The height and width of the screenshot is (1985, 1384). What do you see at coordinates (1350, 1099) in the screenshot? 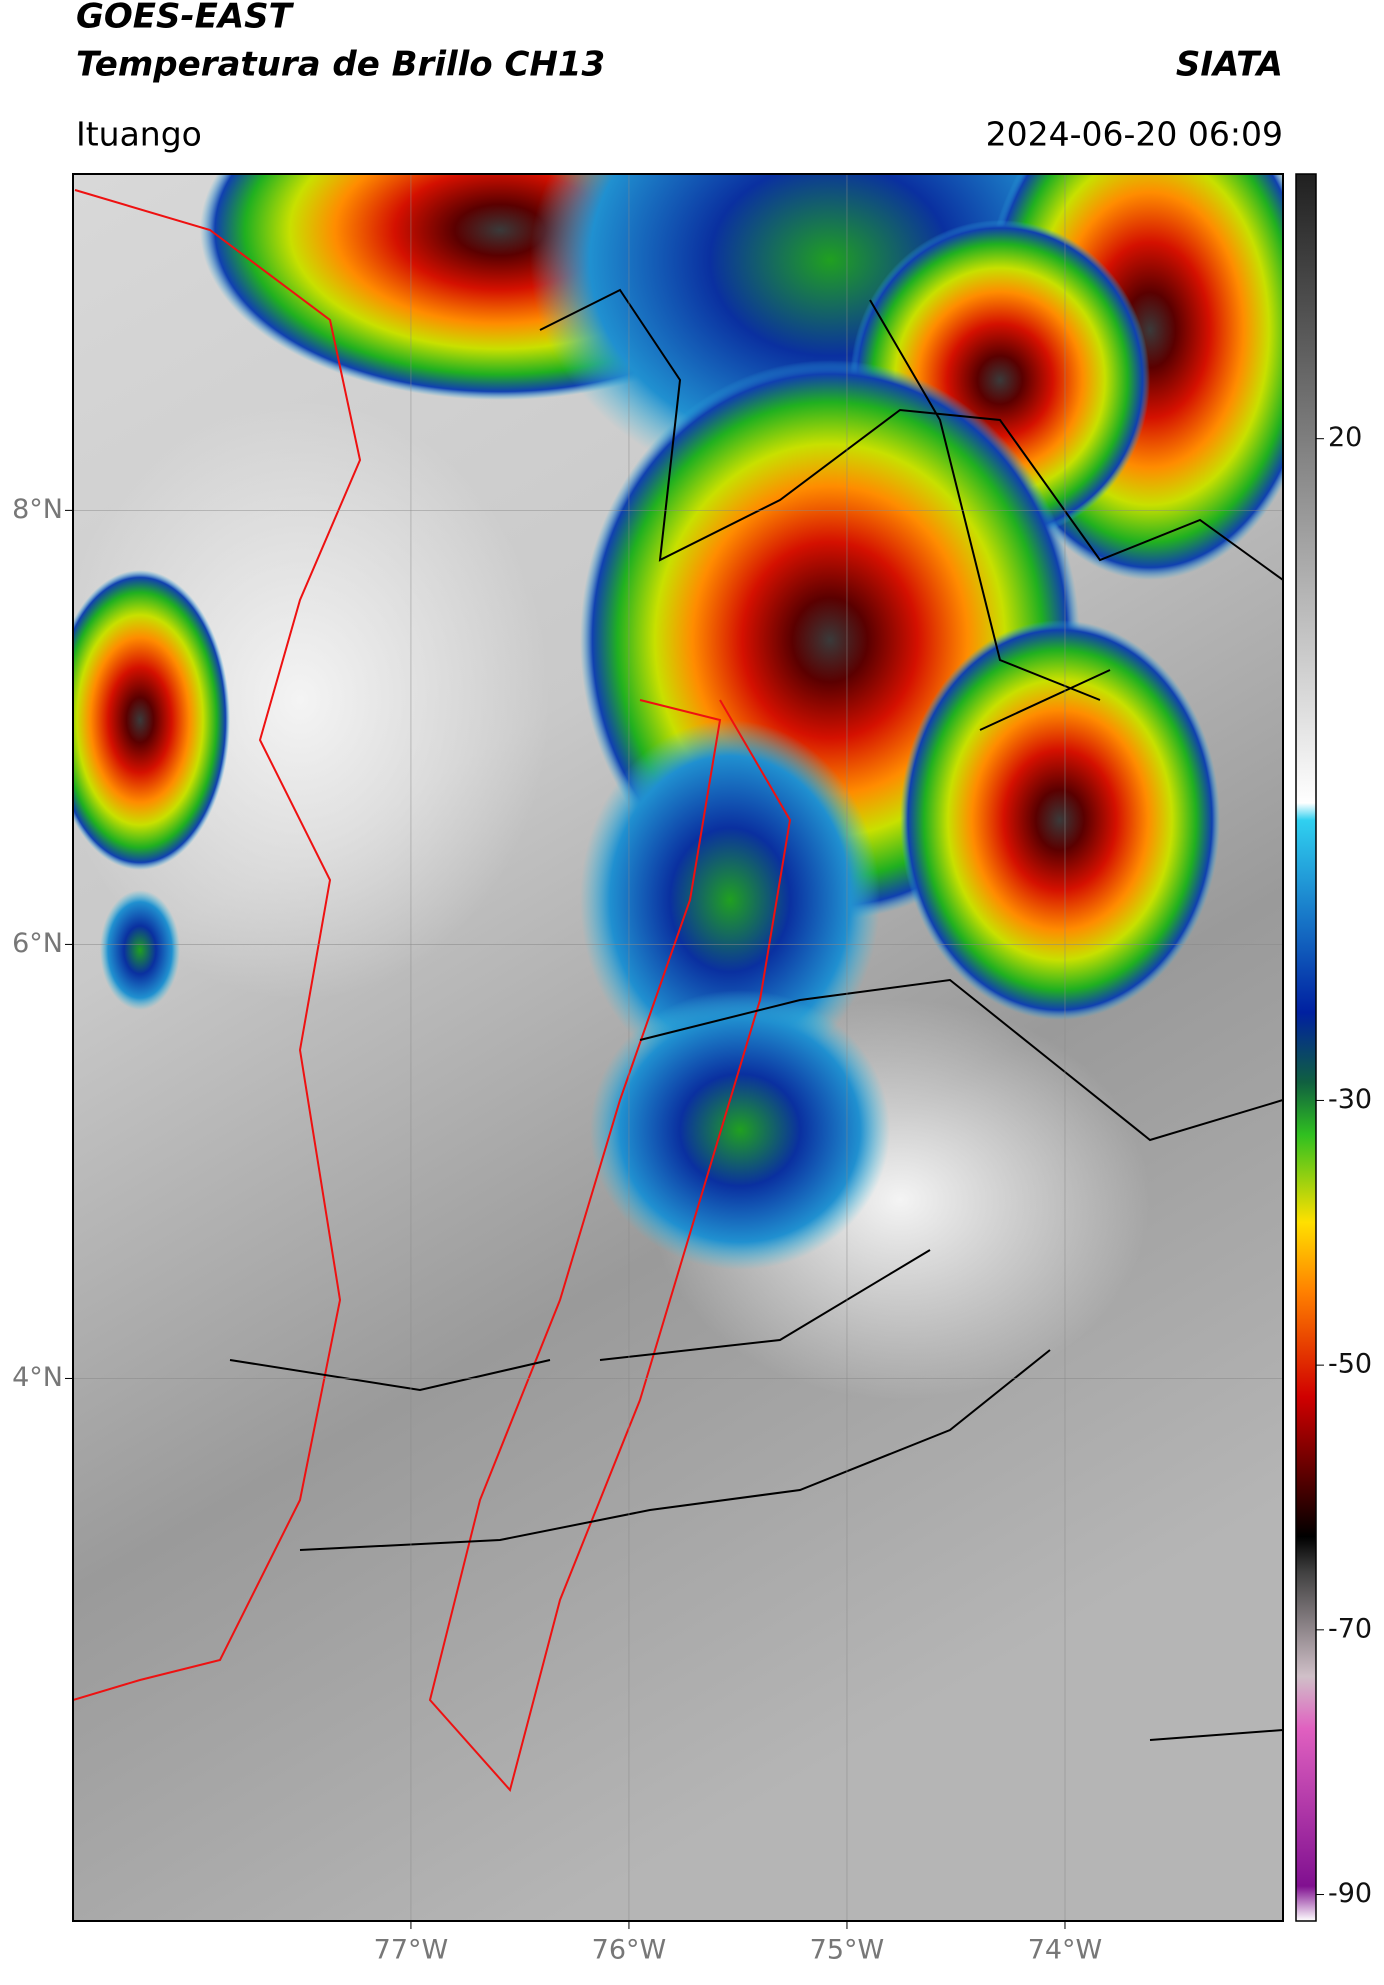
I see `colorbar-tick-label: -30` at bounding box center [1350, 1099].